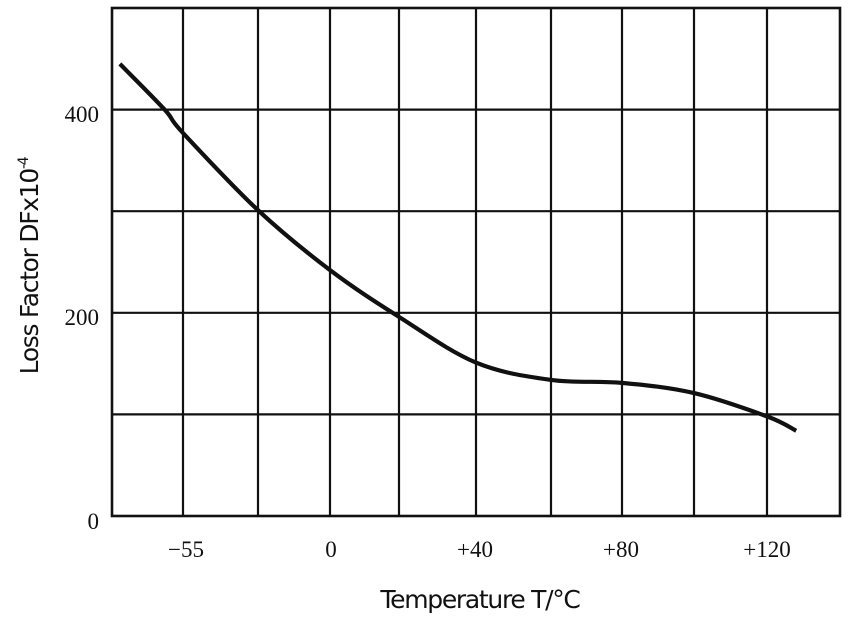  Describe the element at coordinates (29, 272) in the screenshot. I see `y-axis-title-main: Loss Factor DFx10` at that location.